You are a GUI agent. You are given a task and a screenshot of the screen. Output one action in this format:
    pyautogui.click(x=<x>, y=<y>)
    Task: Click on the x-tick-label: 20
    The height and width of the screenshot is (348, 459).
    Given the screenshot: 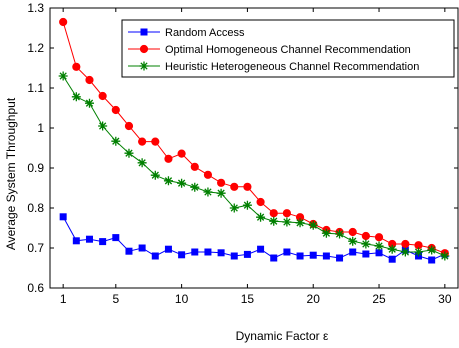 What is the action you would take?
    pyautogui.click(x=314, y=299)
    